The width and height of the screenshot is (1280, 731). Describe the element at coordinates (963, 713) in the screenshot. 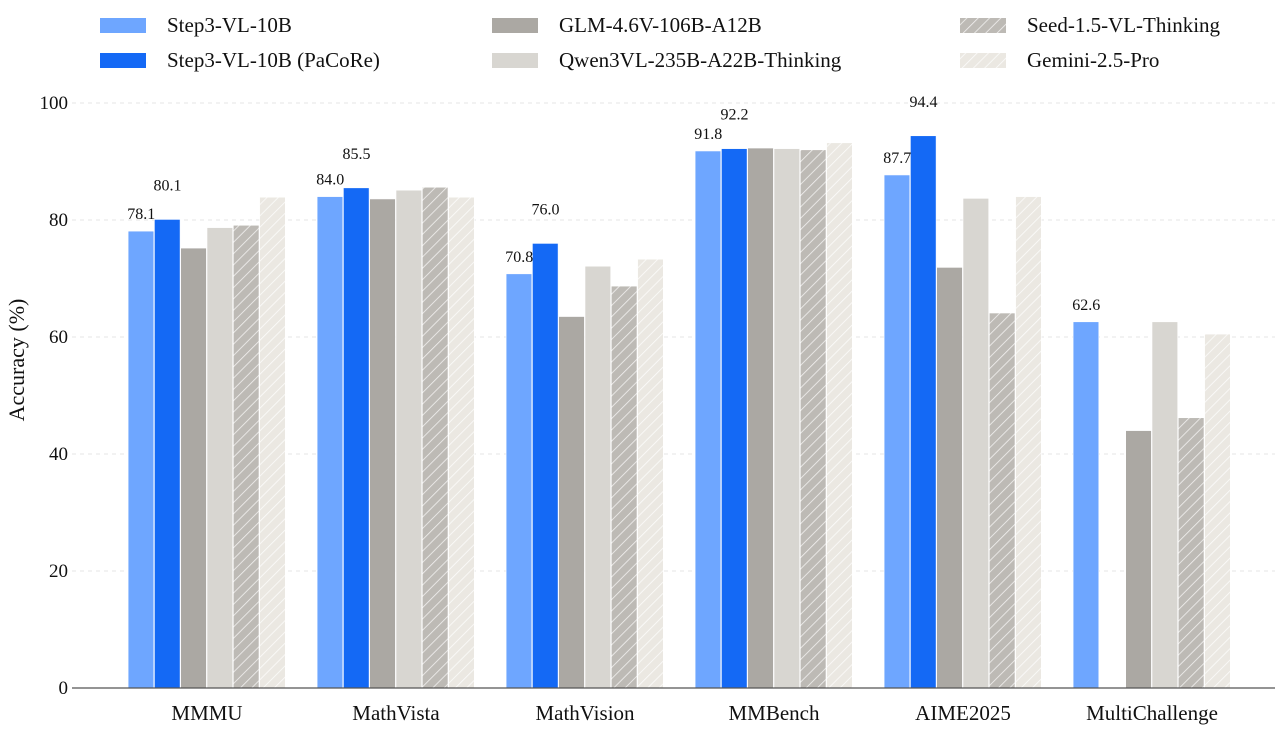

I see `x-tick-label: AIME2025` at that location.